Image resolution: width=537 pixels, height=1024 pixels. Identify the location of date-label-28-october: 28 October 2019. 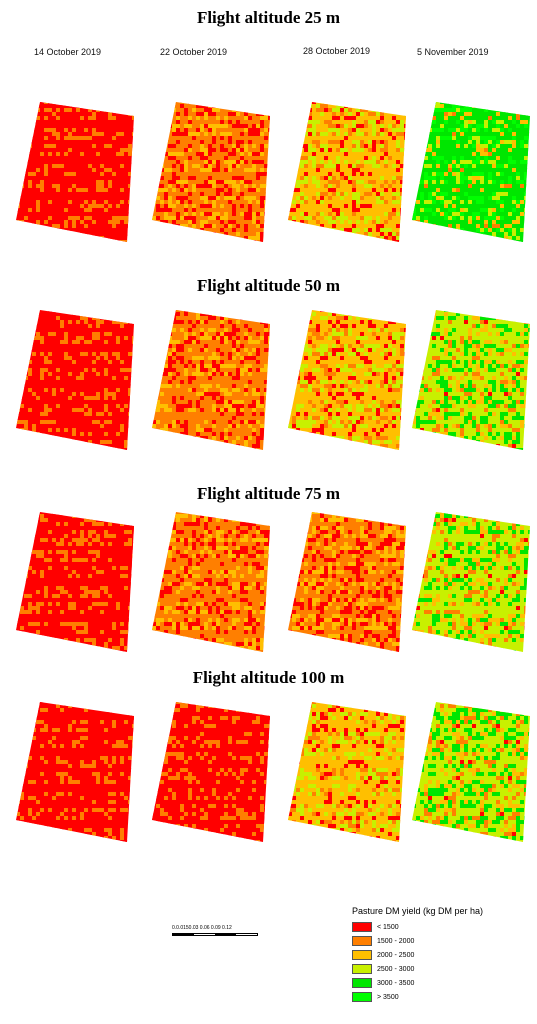
(337, 51).